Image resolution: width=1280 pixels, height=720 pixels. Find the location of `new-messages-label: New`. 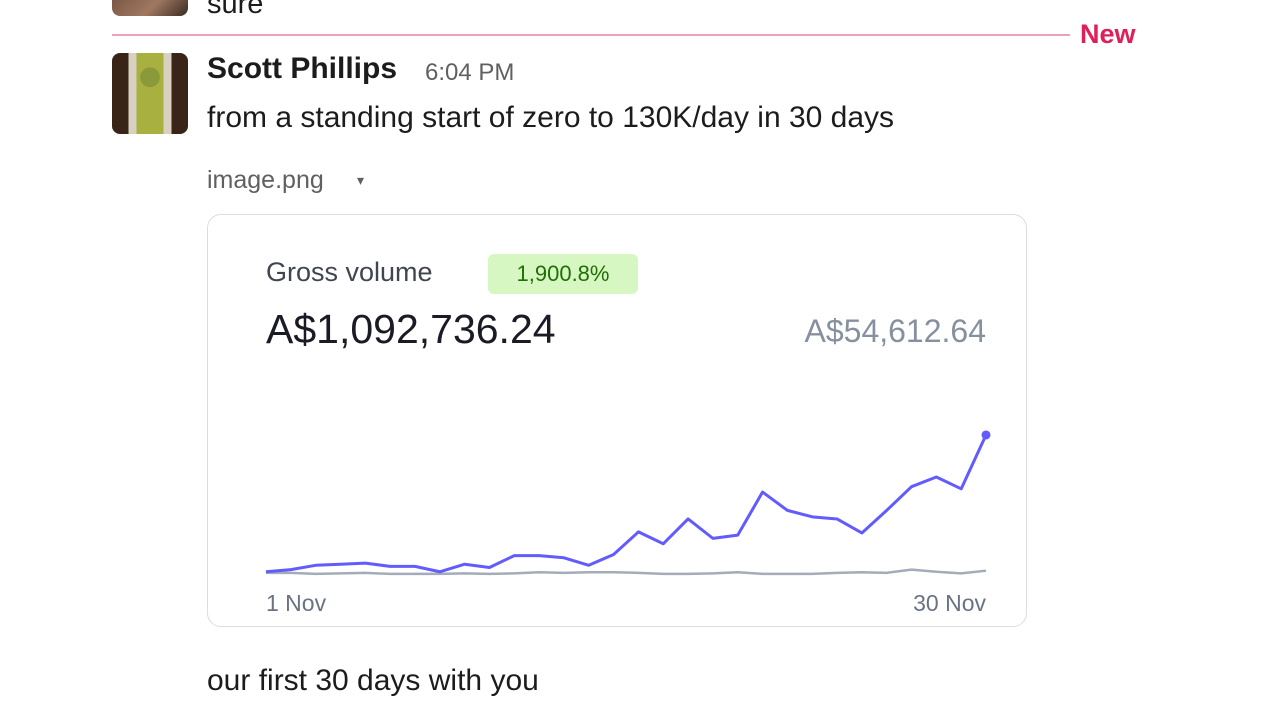

new-messages-label: New is located at coordinates (1108, 34).